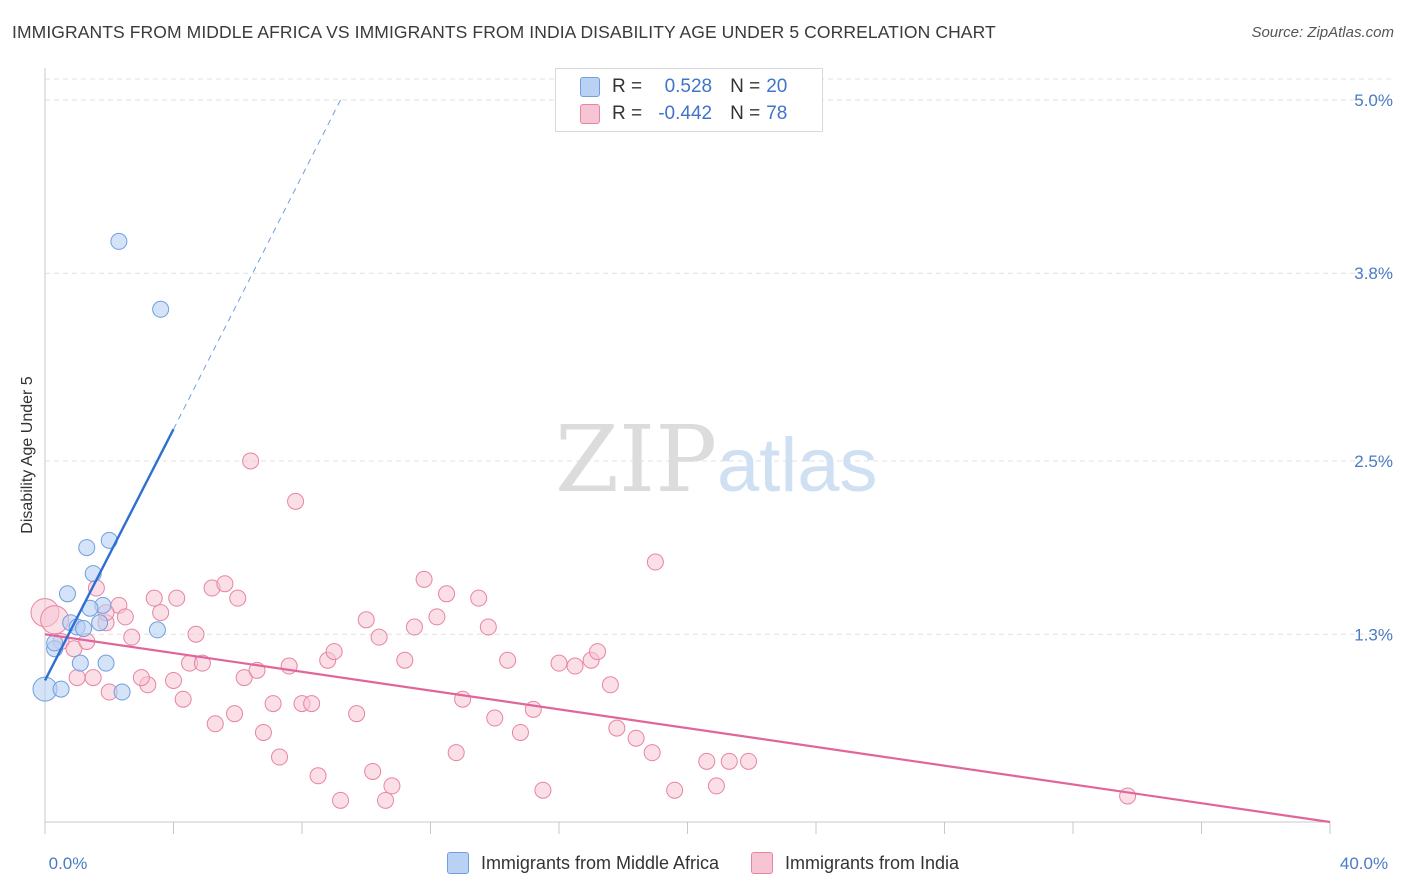 The width and height of the screenshot is (1406, 892). What do you see at coordinates (599, 862) in the screenshot?
I see `bottom-legend-label-middle-africa: Immigrants from Middle Africa` at bounding box center [599, 862].